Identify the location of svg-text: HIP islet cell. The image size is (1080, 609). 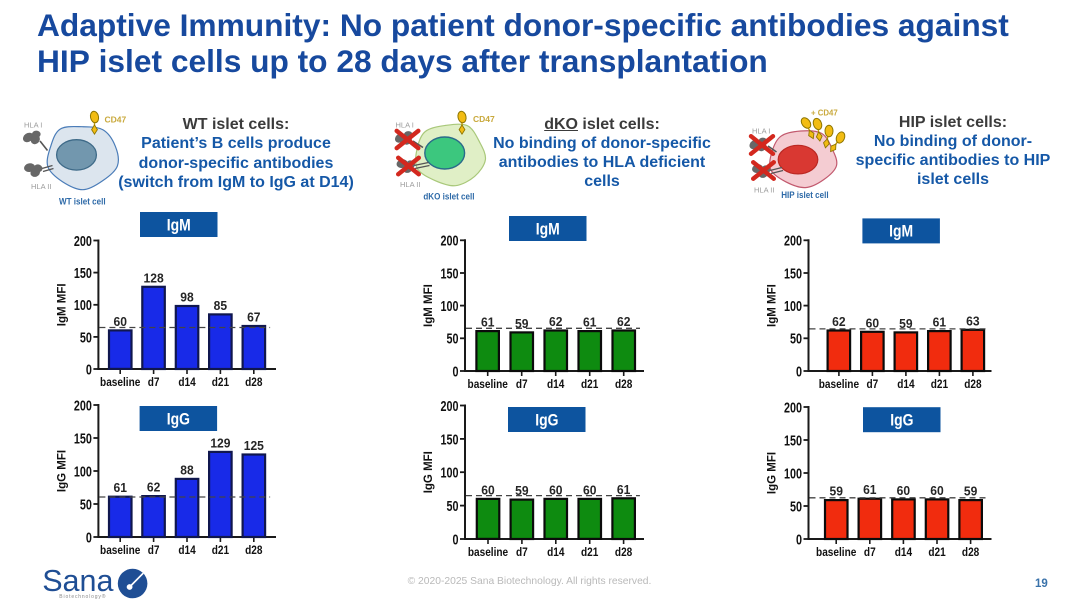
(804, 194).